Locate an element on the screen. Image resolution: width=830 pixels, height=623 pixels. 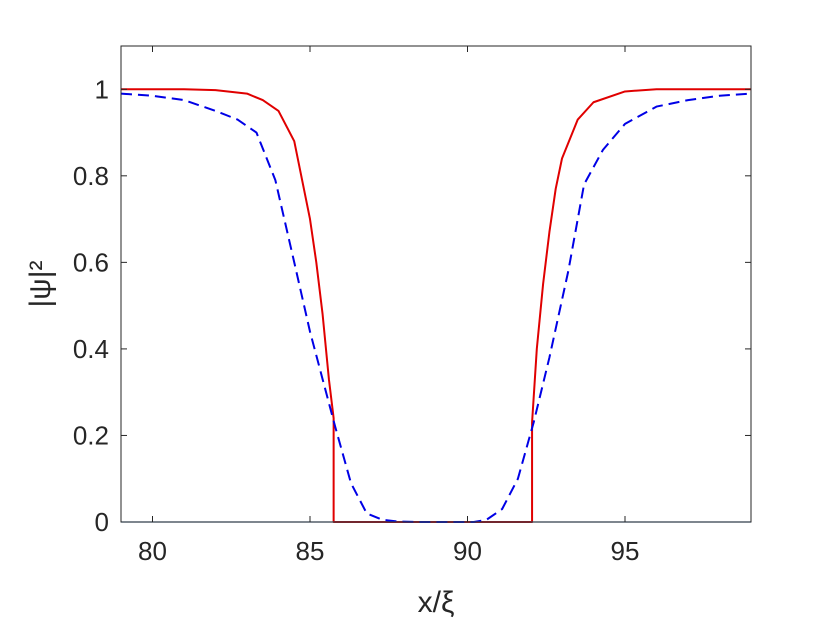
y-tick-label: 1 is located at coordinates (102, 89).